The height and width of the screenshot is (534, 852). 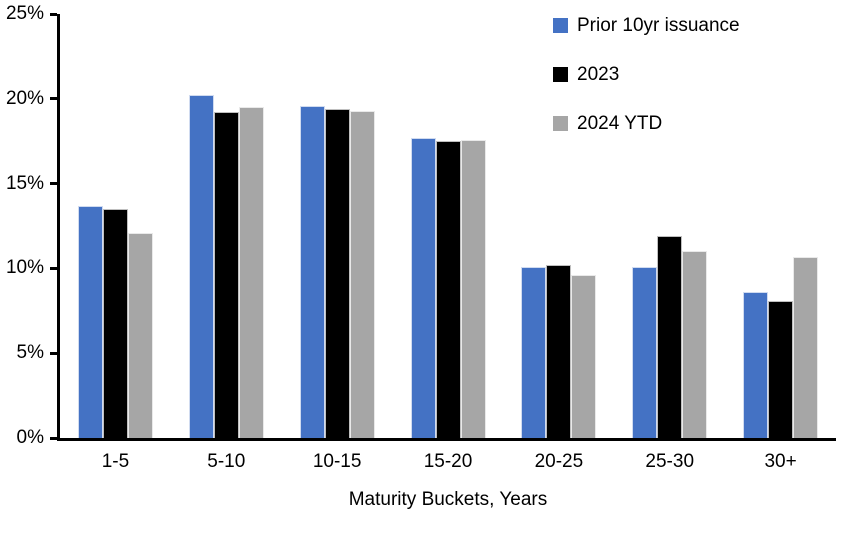 I want to click on y-tick-label-10%: 10%, so click(x=24, y=268).